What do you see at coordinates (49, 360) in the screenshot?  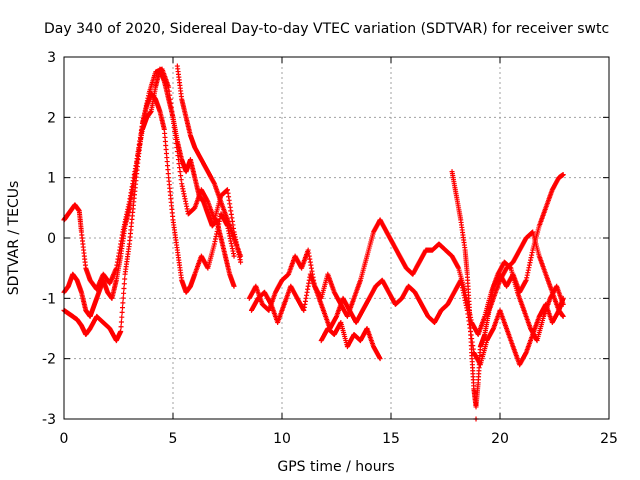 I see `y-tick-label: -2` at bounding box center [49, 360].